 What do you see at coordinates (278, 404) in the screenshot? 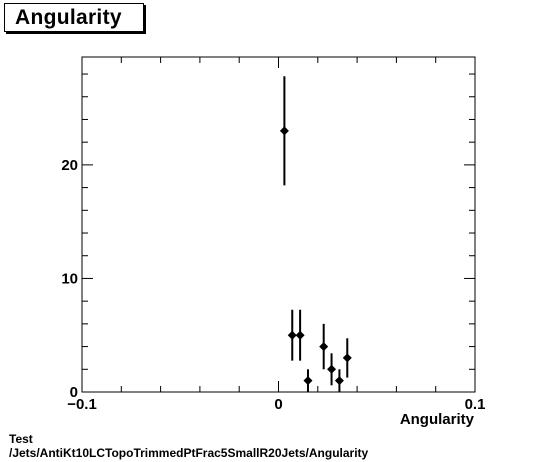
I see `x-tick-label: 0` at bounding box center [278, 404].